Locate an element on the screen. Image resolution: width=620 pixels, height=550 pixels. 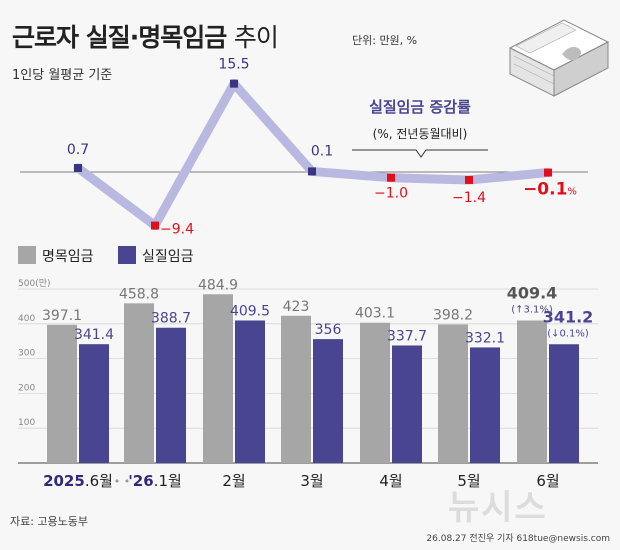
bar-xtick-label-main: 2월 is located at coordinates (233, 481).